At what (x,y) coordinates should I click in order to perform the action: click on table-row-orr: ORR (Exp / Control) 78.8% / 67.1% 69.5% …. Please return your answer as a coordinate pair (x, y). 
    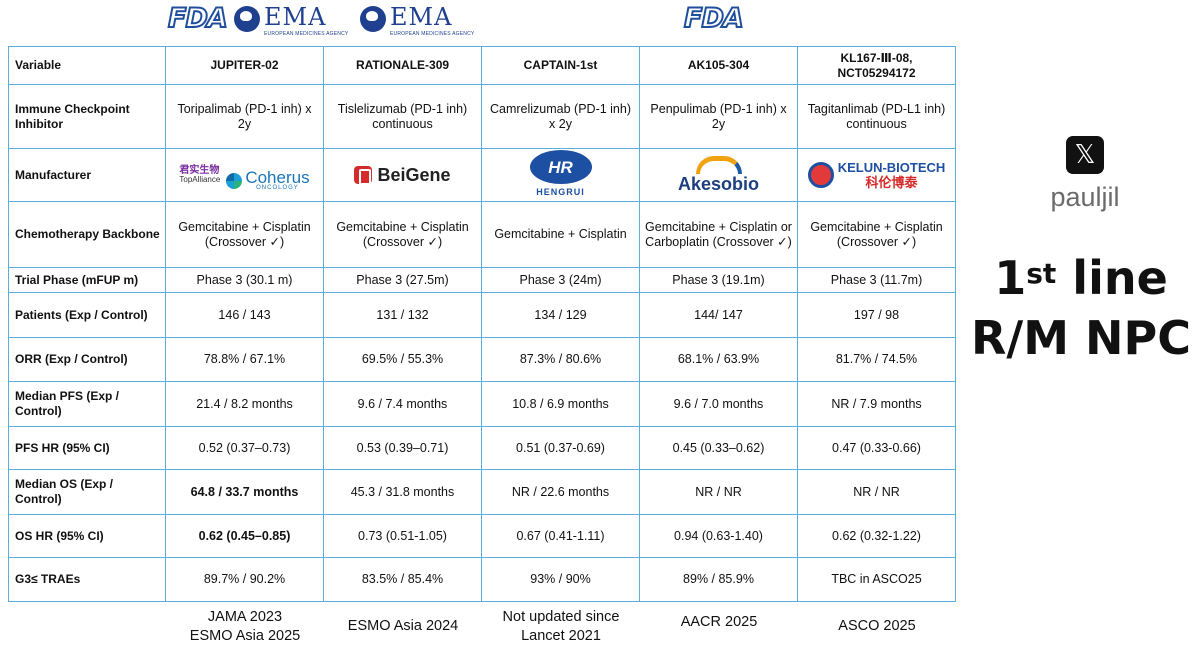
    Looking at the image, I should click on (482, 359).